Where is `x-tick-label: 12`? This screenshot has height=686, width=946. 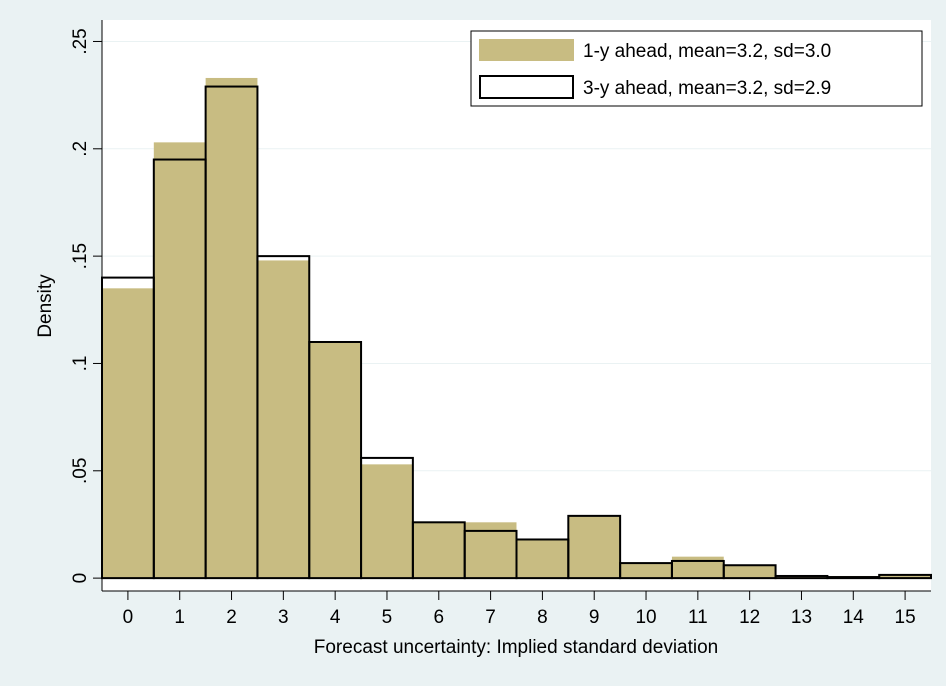
x-tick-label: 12 is located at coordinates (749, 617).